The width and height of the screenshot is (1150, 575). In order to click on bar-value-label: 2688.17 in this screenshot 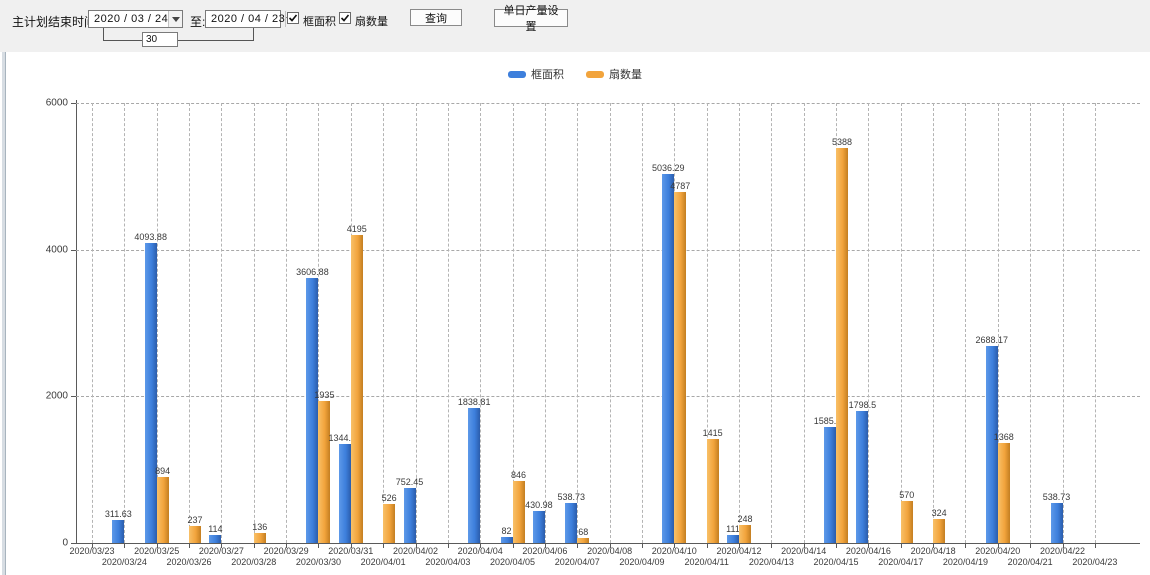, I will do `click(992, 339)`.